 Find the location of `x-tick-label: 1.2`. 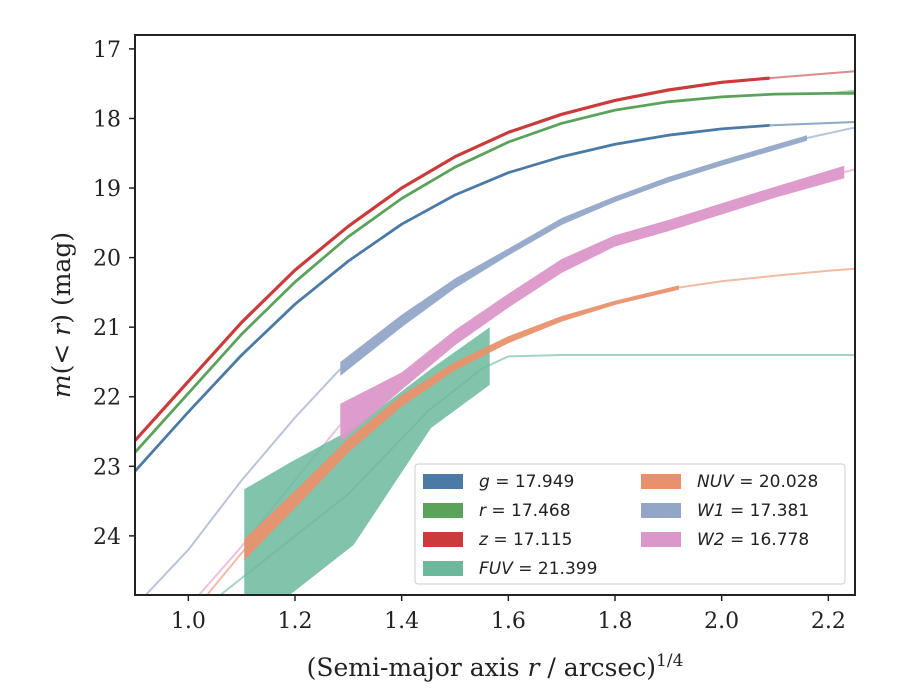

x-tick-label: 1.2 is located at coordinates (295, 621).